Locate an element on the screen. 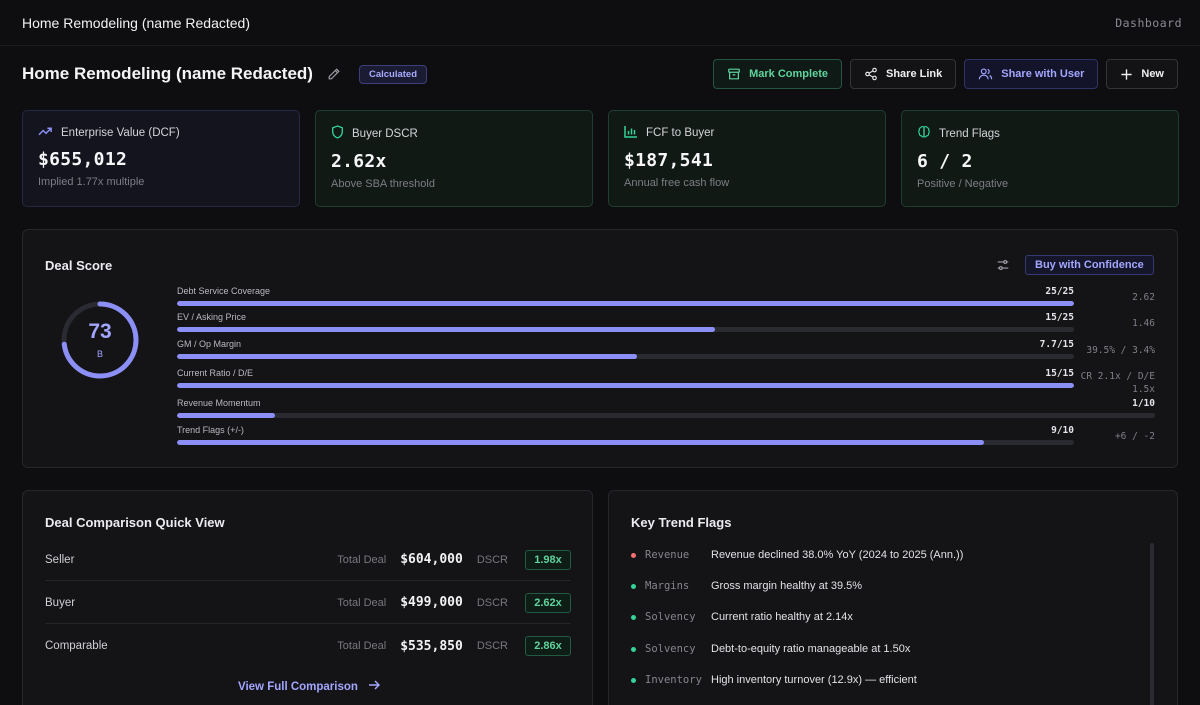 The image size is (1200, 705). kpi-value: $187,541 is located at coordinates (669, 160).